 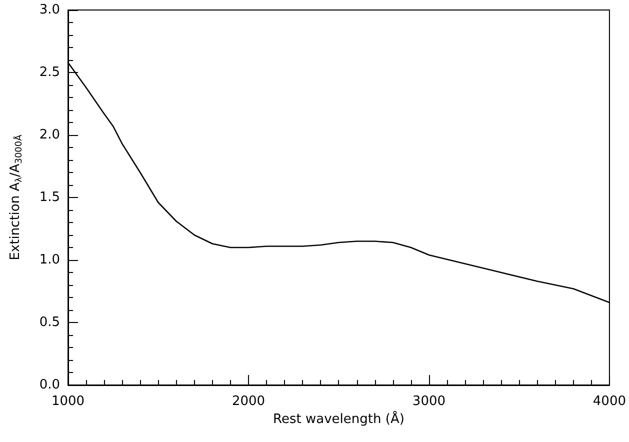 I want to click on y-tick-label: 0.0, so click(x=49, y=385).